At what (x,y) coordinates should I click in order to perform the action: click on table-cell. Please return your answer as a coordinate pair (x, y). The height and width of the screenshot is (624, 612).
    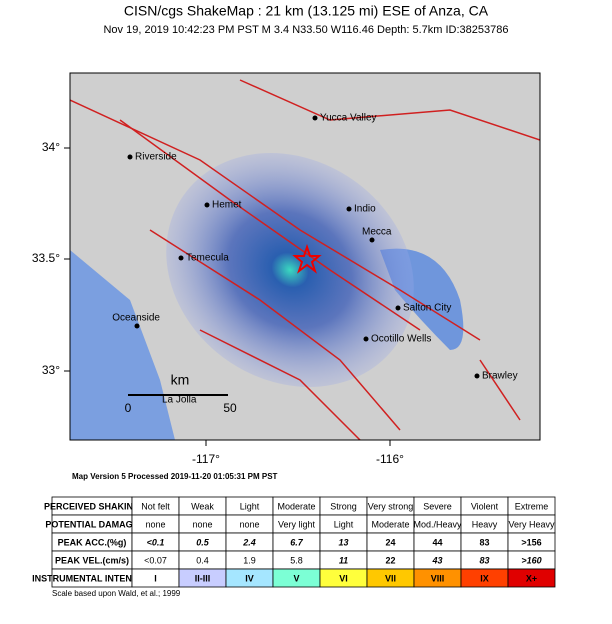
    Looking at the image, I should click on (531, 578).